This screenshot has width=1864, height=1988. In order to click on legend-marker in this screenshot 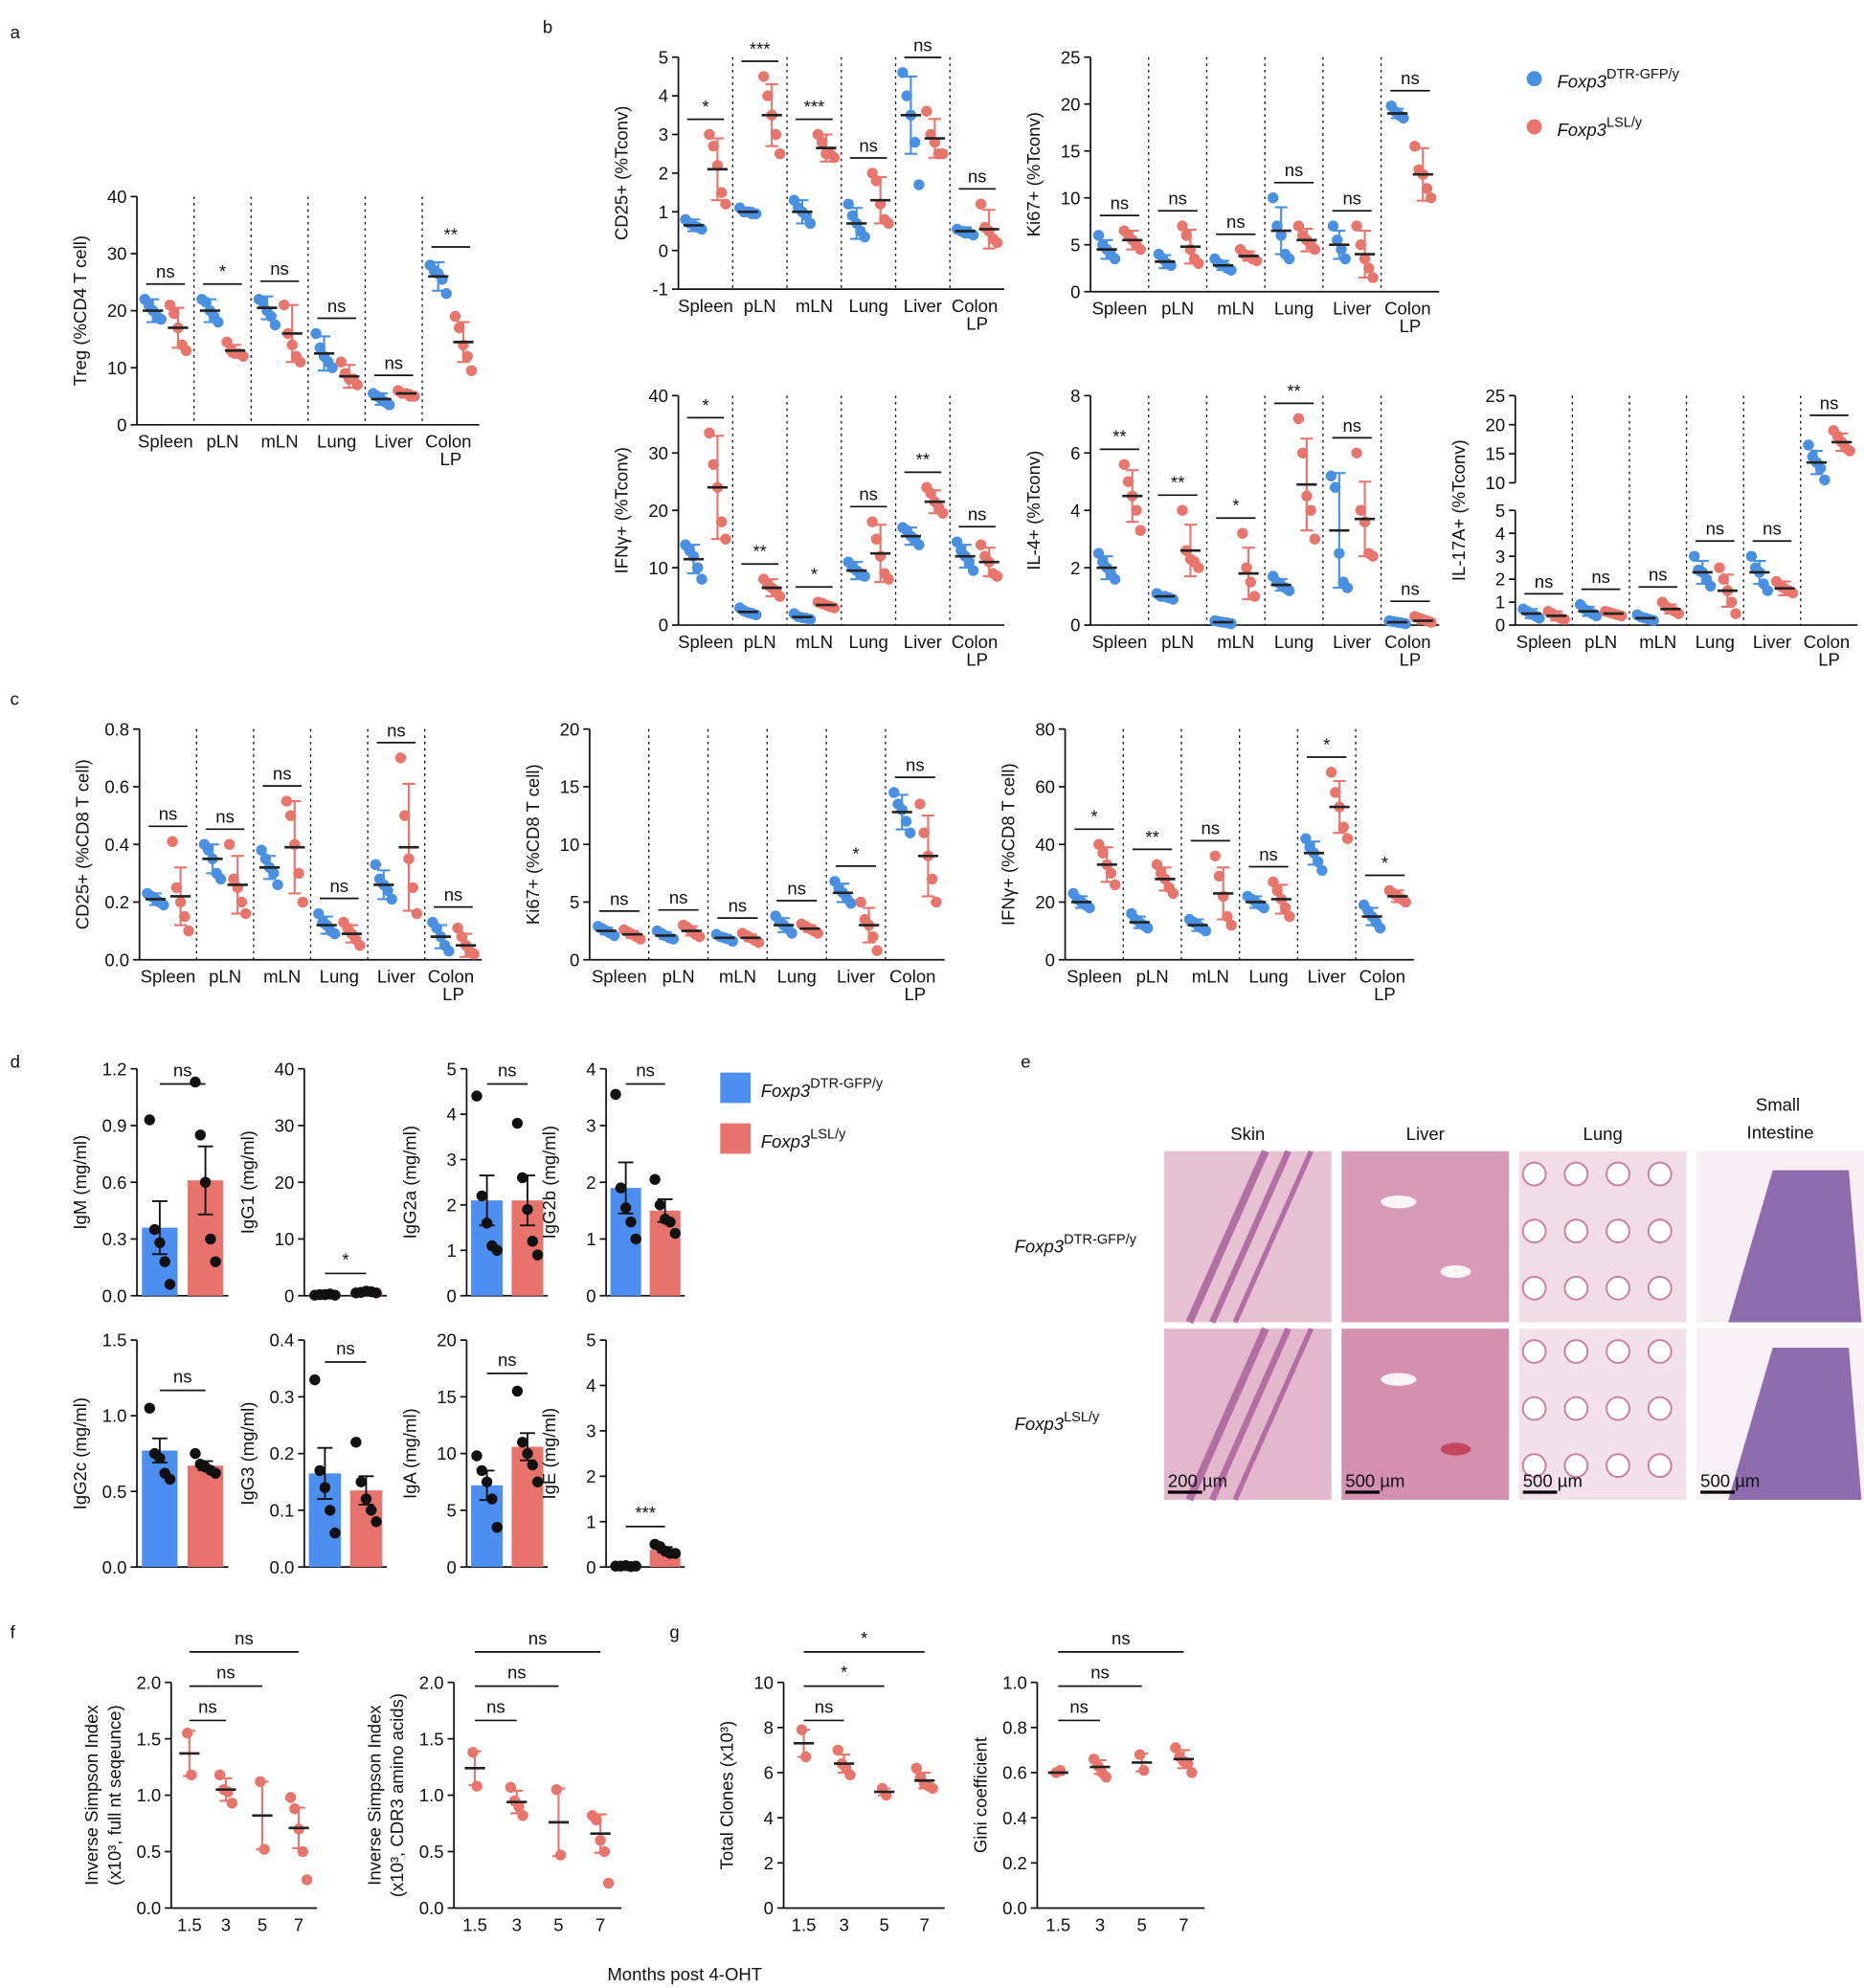, I will do `click(736, 1138)`.